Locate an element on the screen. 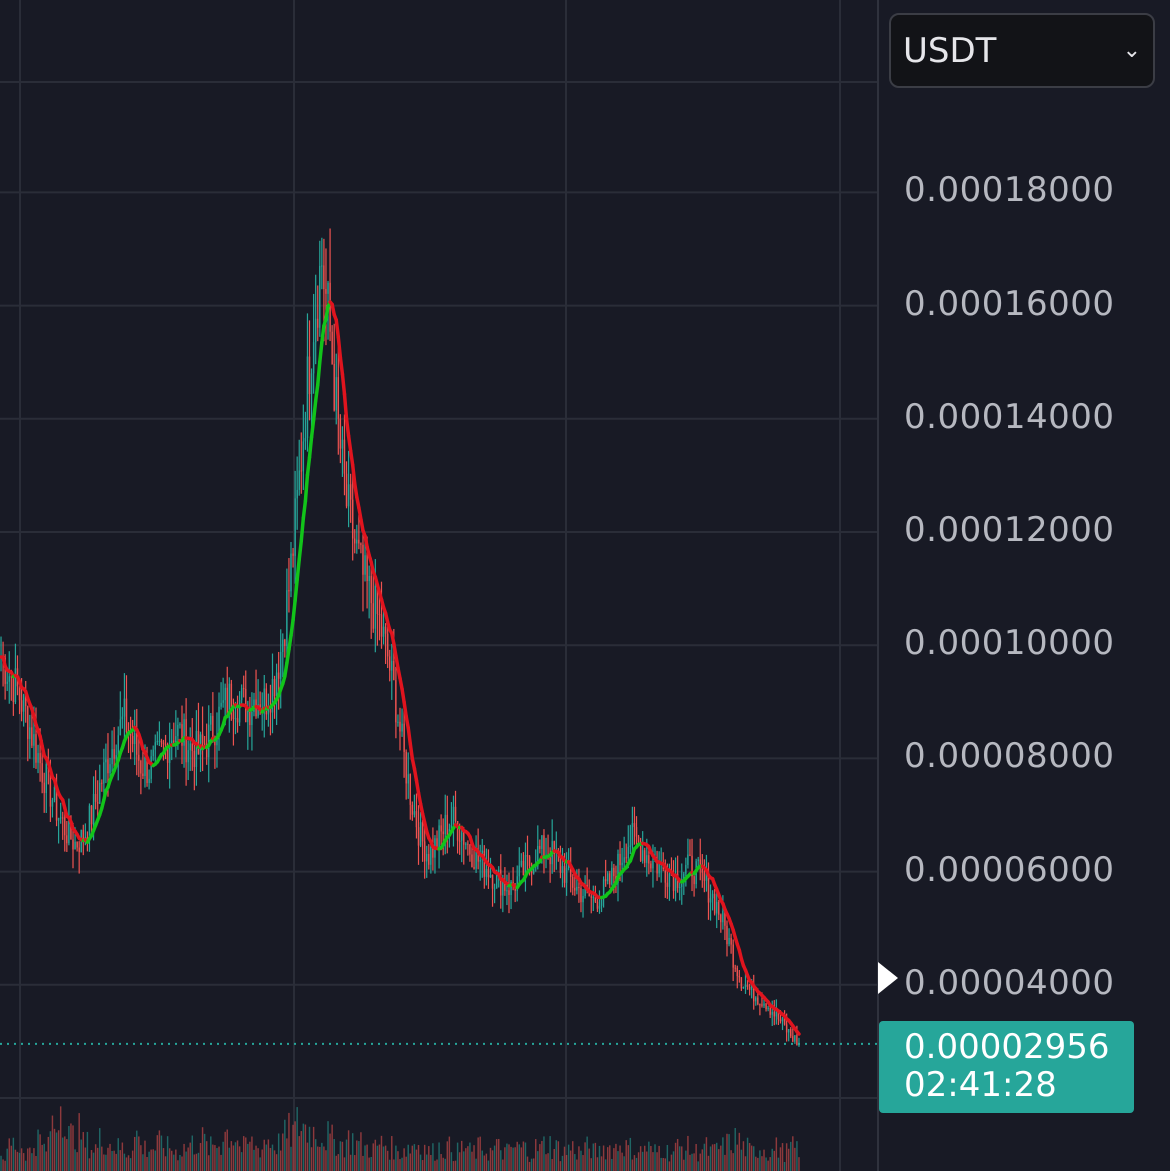 The image size is (1170, 1171). price-axis-label: 0.00006000 is located at coordinates (1009, 869).